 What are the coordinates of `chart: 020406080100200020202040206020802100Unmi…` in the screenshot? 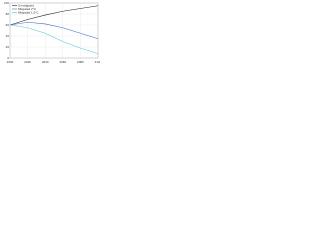 It's located at (53, 32).